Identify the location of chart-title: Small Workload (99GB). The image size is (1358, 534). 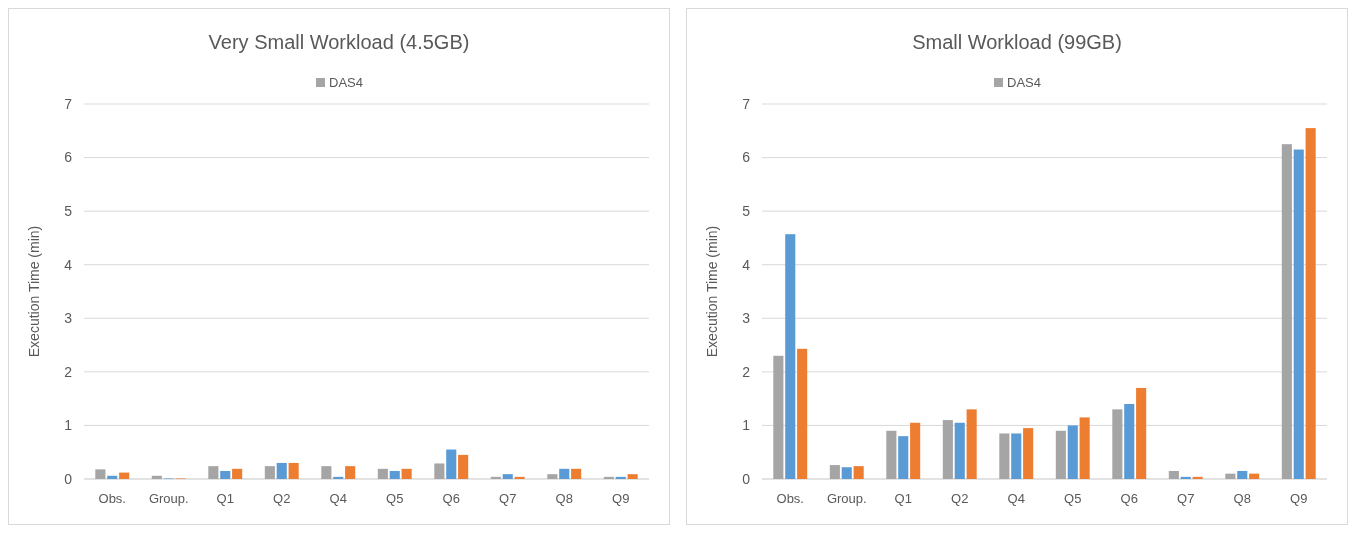
(1017, 42).